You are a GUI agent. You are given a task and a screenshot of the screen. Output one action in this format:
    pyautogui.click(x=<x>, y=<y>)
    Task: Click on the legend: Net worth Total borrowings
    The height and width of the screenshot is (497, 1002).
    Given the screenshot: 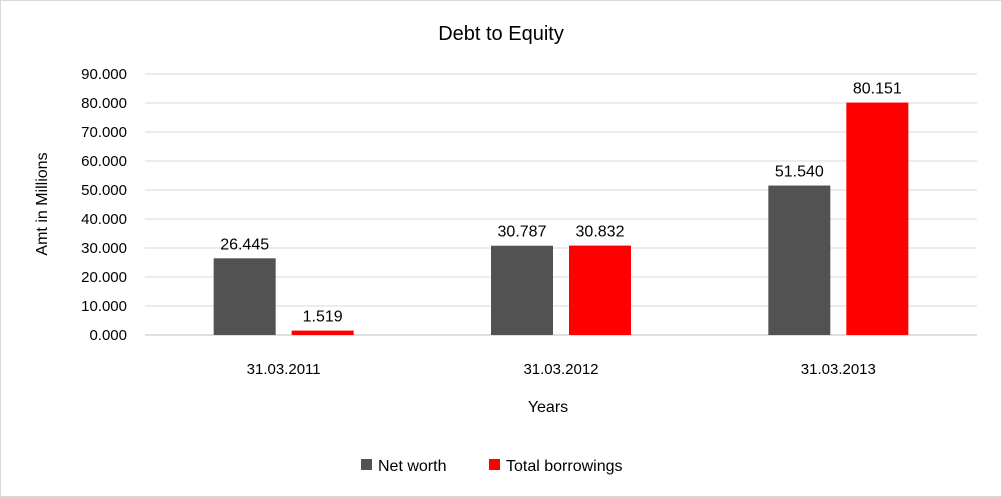 What is the action you would take?
    pyautogui.click(x=492, y=466)
    